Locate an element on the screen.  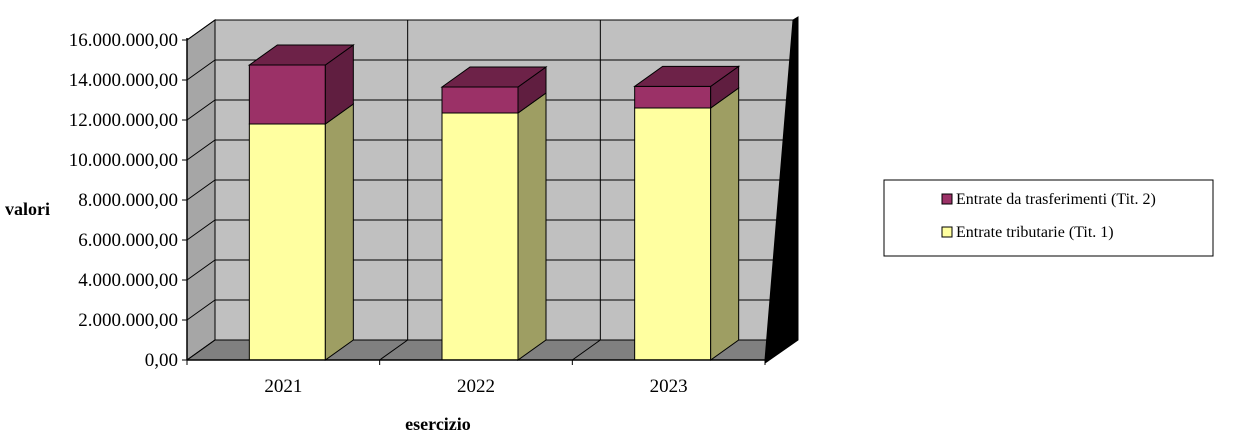
x-tick-labels: 2021 2022 2023 is located at coordinates (475, 386).